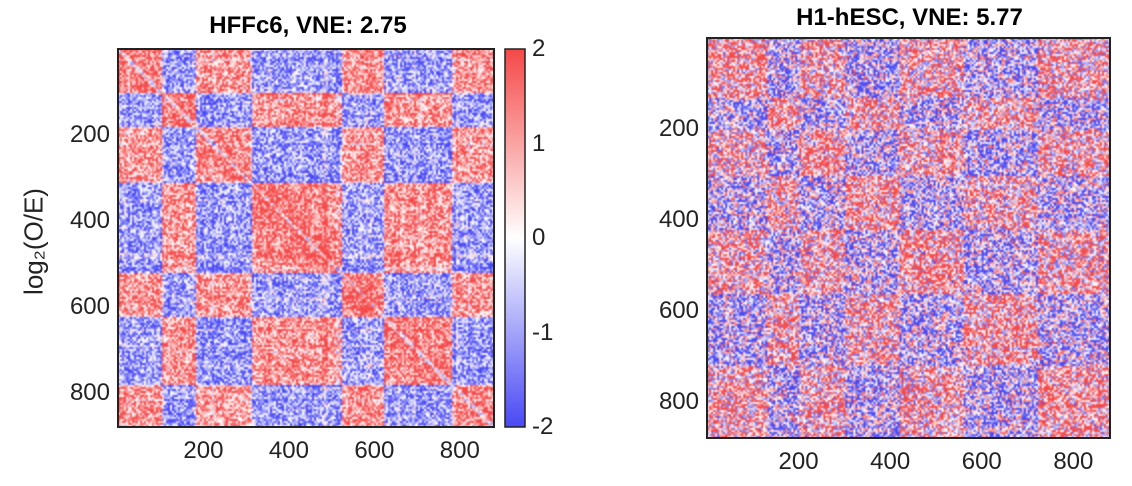  What do you see at coordinates (1073, 461) in the screenshot?
I see `right-x-tick: 800` at bounding box center [1073, 461].